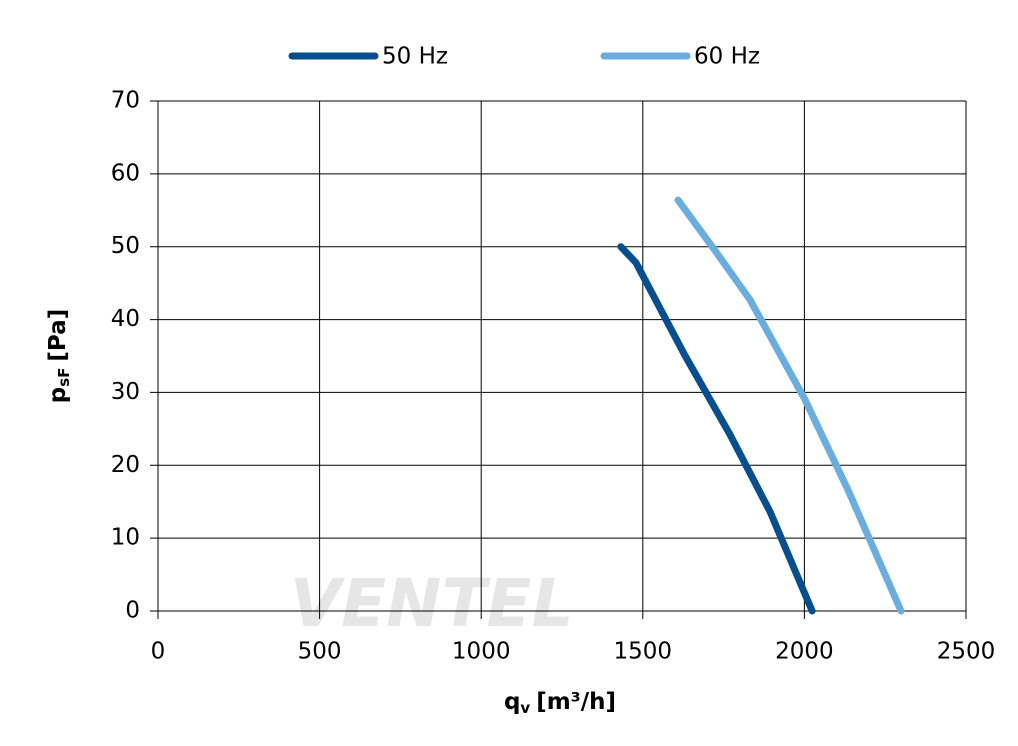 The width and height of the screenshot is (1018, 746). What do you see at coordinates (125, 392) in the screenshot?
I see `y-tick-label: 30` at bounding box center [125, 392].